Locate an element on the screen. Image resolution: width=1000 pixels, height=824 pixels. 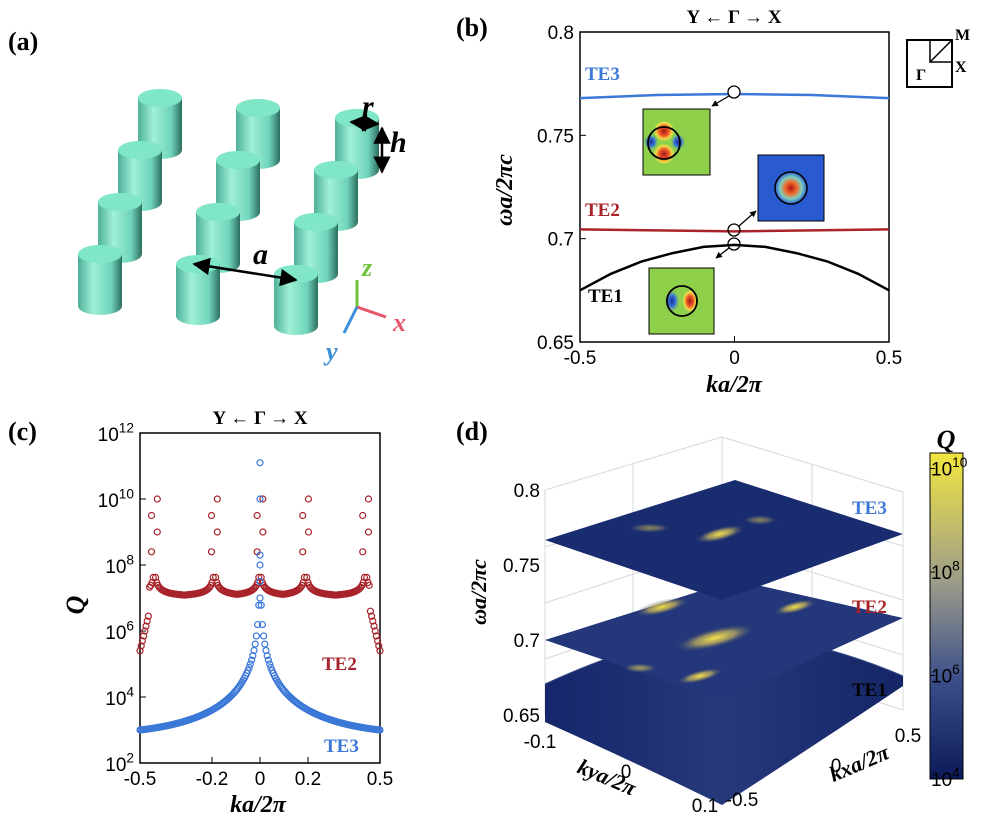
brillouin-zone-icon: M X Γ is located at coordinates (938, 57).